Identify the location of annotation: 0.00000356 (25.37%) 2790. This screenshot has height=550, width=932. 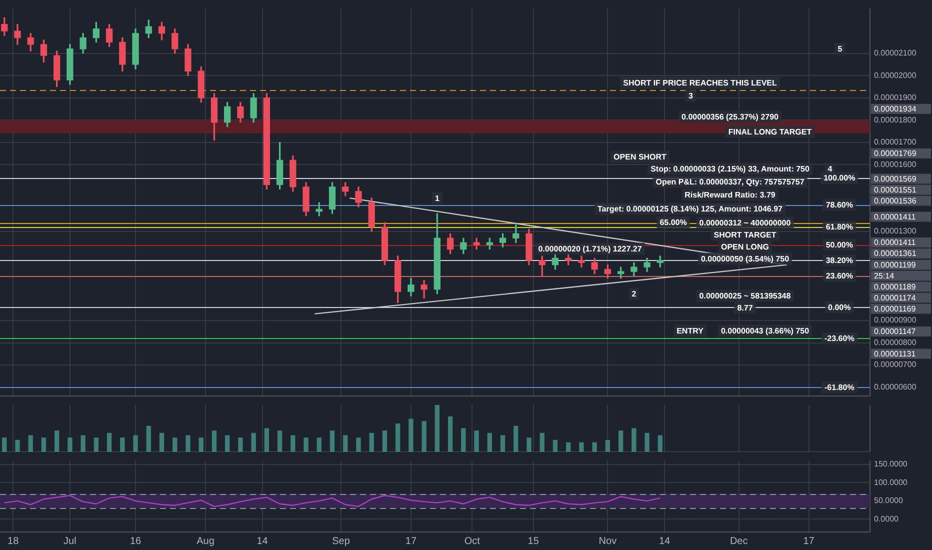
(731, 117).